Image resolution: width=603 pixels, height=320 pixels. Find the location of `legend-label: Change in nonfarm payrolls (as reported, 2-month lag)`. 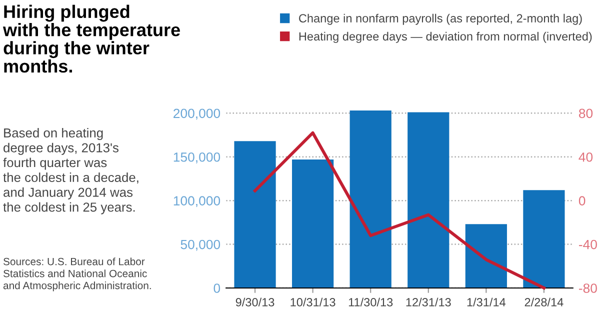

legend-label: Change in nonfarm payrolls (as reported, 2-month lag) is located at coordinates (440, 19).